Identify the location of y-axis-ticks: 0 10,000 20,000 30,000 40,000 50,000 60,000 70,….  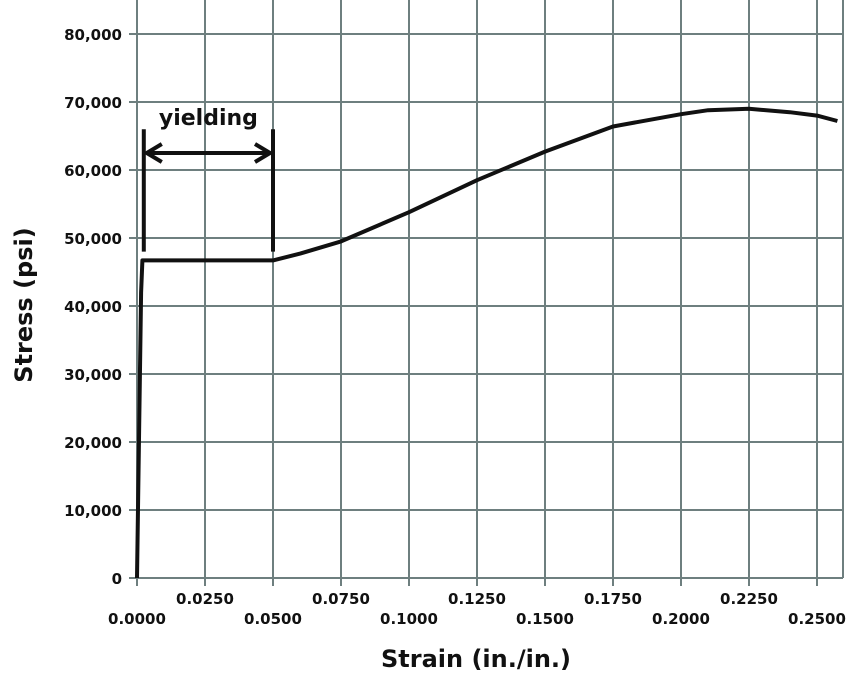
(93, 307).